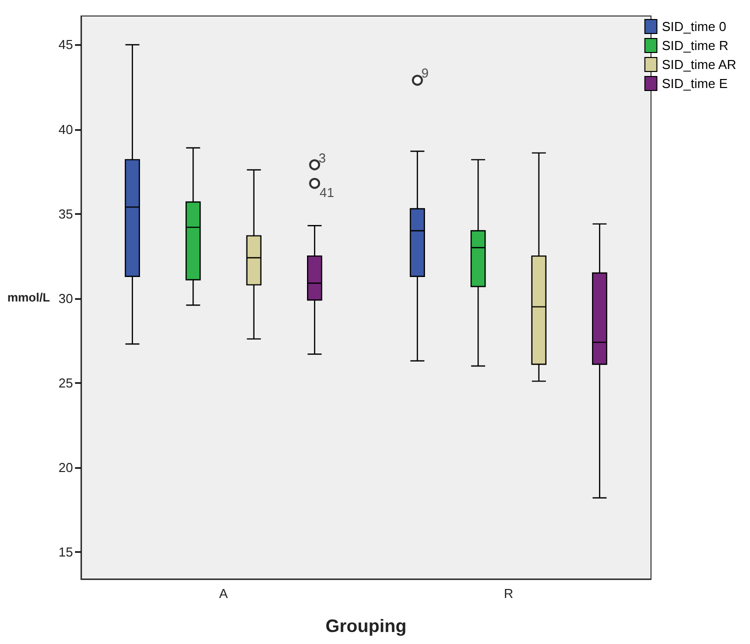 The image size is (750, 644). Describe the element at coordinates (28, 297) in the screenshot. I see `y-axis-title: mmol/L` at that location.